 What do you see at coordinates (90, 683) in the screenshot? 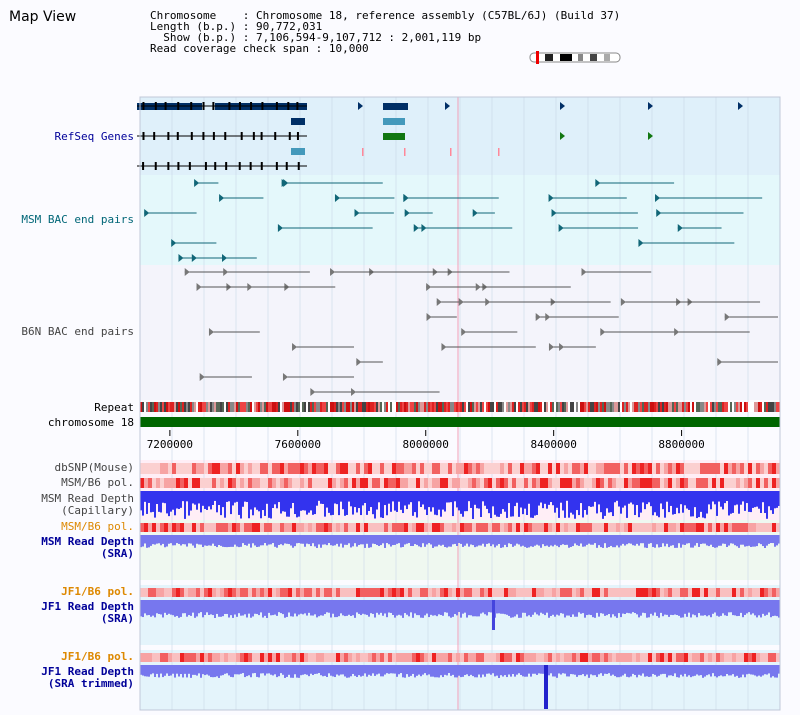
I see `track-label-jf1-depth-trimmed-line2: (SRA trimmed)` at bounding box center [90, 683].